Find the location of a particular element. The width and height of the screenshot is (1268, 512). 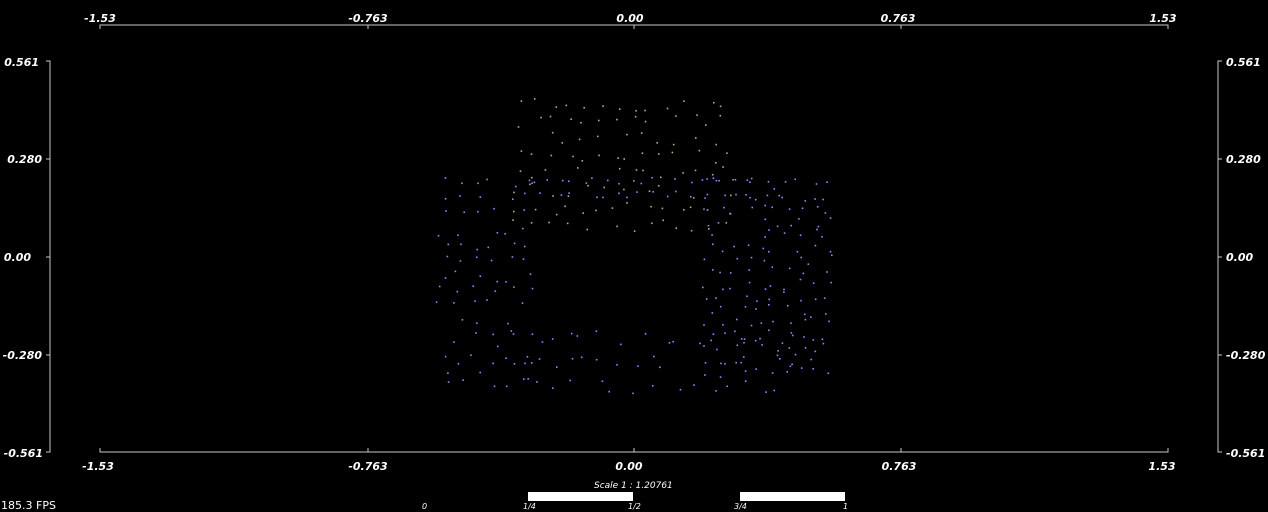

top-x-axis is located at coordinates (634, 26).